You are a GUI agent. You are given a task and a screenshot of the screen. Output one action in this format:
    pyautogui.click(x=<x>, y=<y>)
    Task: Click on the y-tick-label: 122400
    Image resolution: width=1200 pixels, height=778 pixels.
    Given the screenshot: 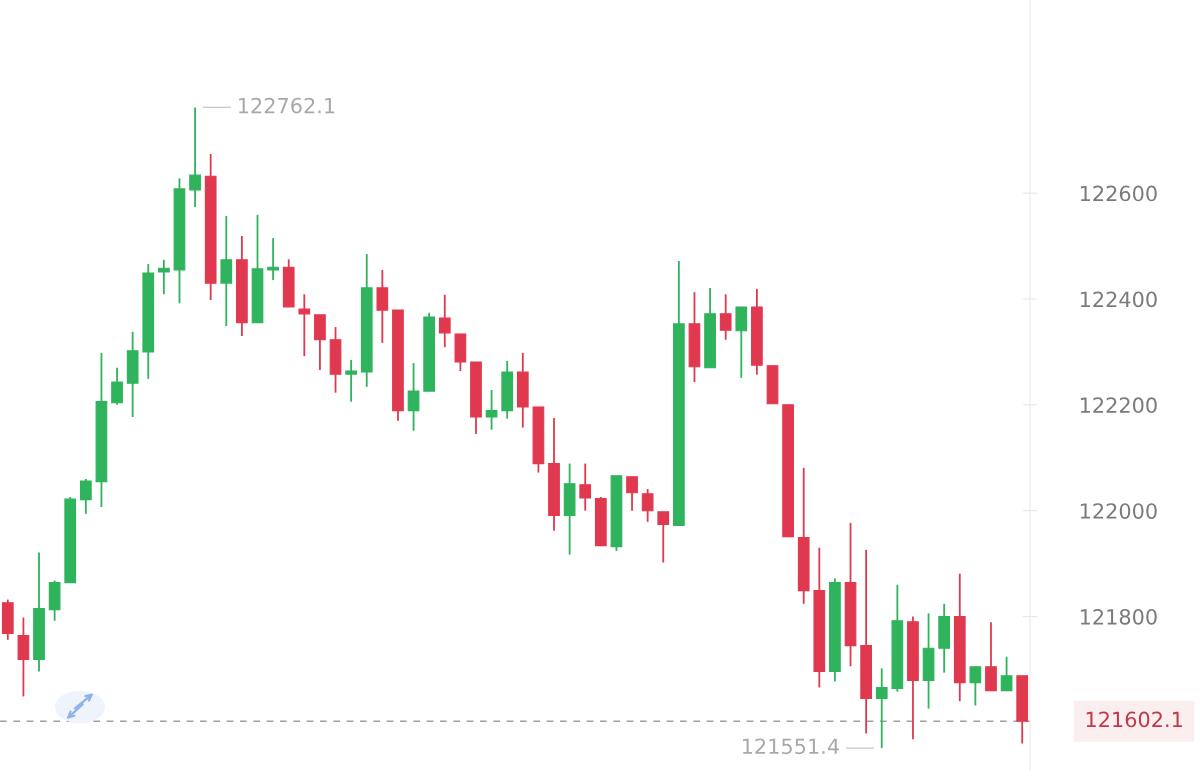 What is the action you would take?
    pyautogui.click(x=1118, y=299)
    